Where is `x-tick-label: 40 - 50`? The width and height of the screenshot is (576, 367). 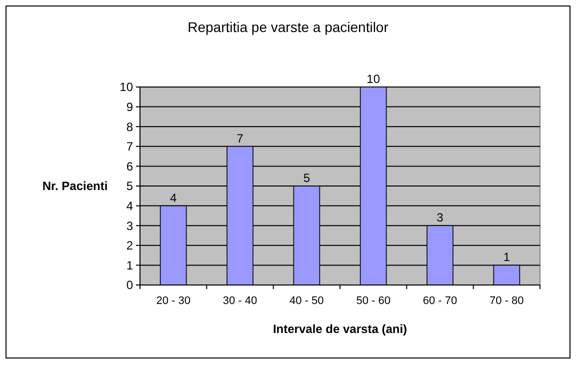 x-tick-label: 40 - 50 is located at coordinates (307, 301).